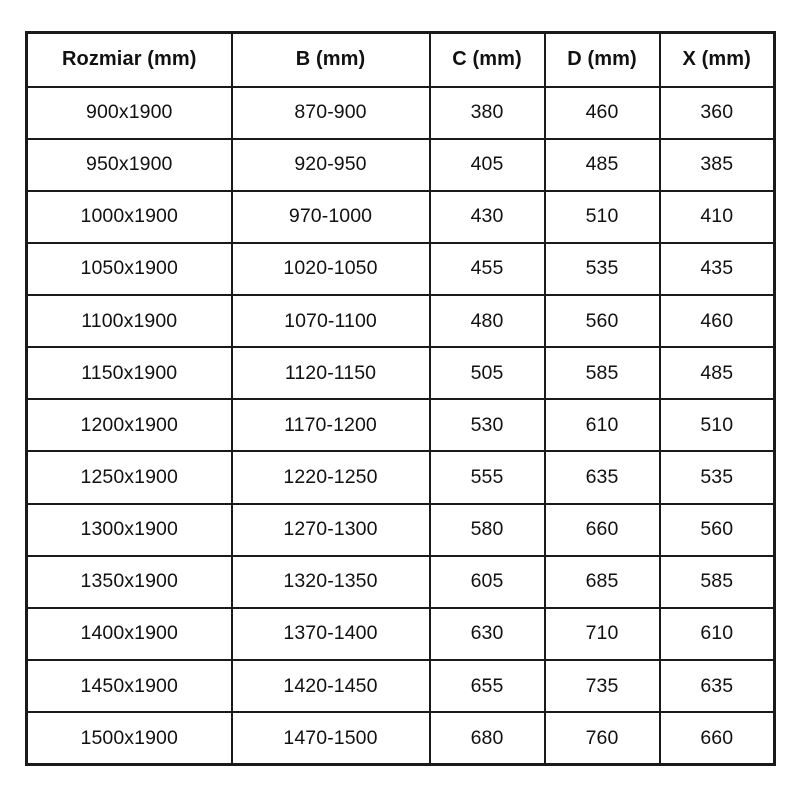  I want to click on table-row: 1350x1900 1320-1350 605 685 585, so click(400, 581).